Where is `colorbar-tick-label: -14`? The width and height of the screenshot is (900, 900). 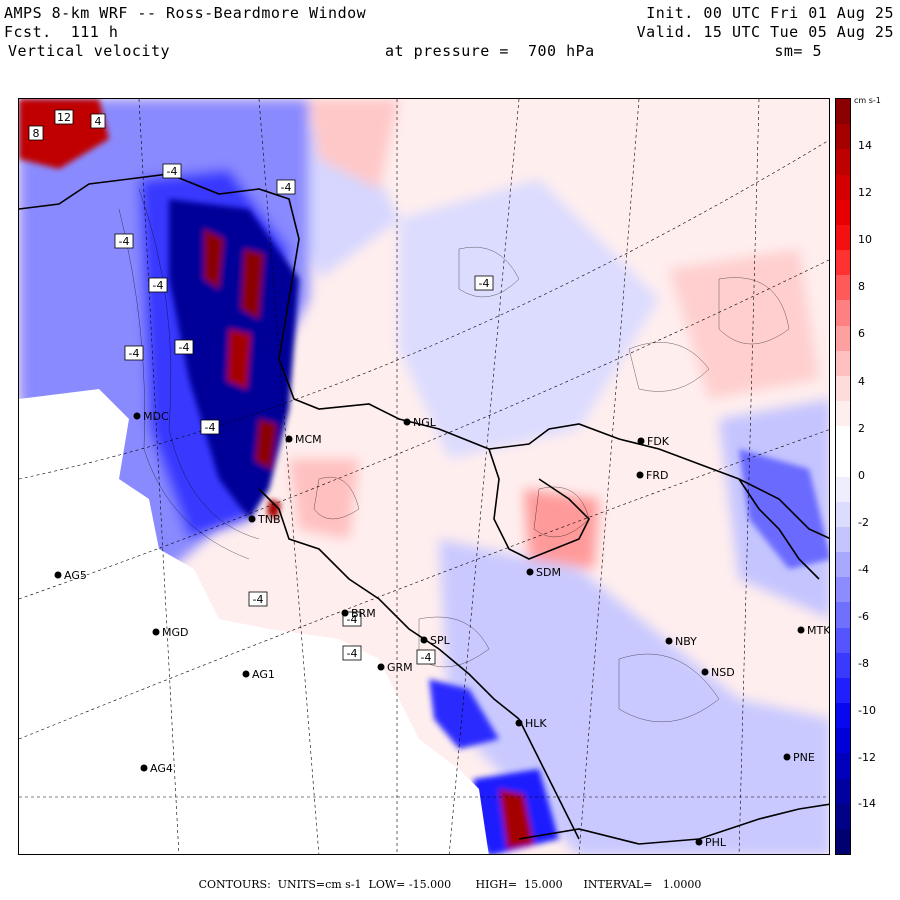
colorbar-tick-label: -14 is located at coordinates (867, 803).